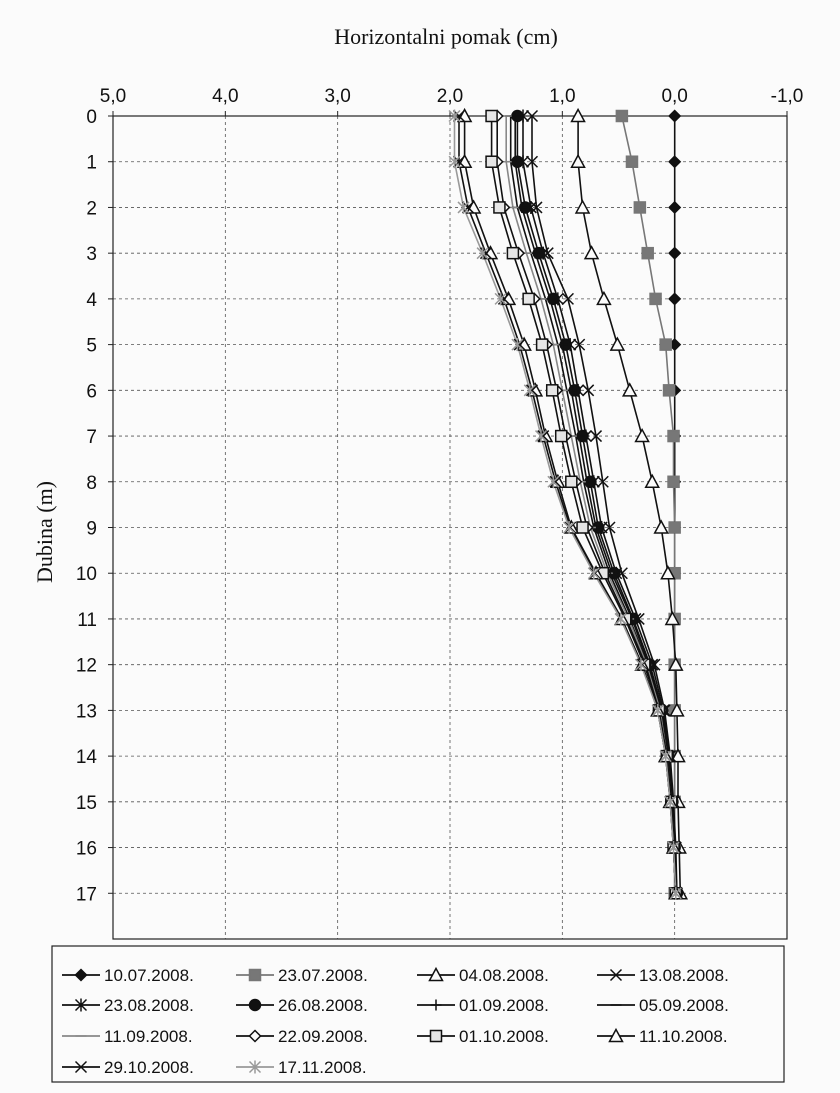 The width and height of the screenshot is (840, 1093). What do you see at coordinates (86, 849) in the screenshot?
I see `y-tick-label: 16` at bounding box center [86, 849].